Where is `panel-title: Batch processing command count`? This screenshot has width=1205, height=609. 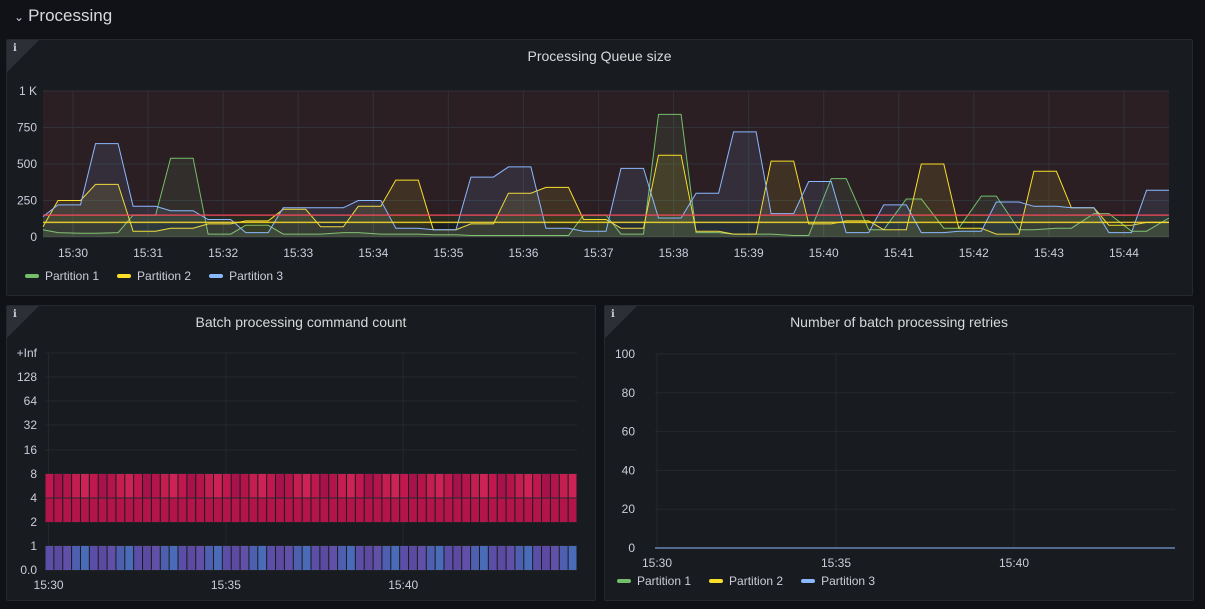 panel-title: Batch processing command count is located at coordinates (301, 322).